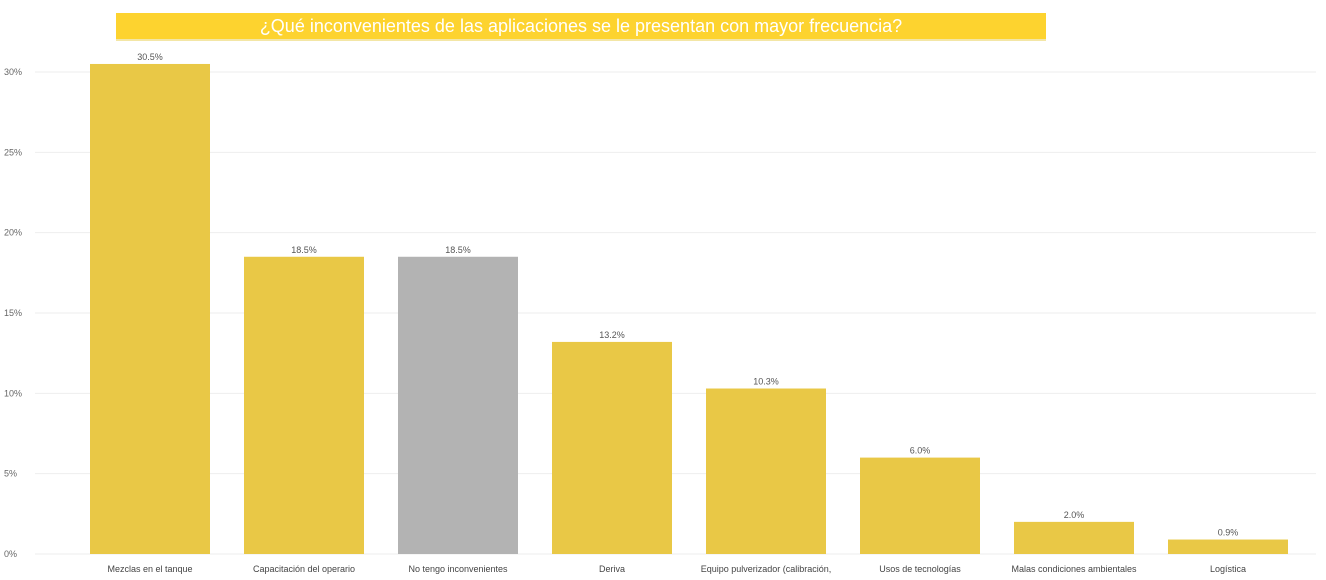 This screenshot has height=580, width=1326. Describe the element at coordinates (1228, 569) in the screenshot. I see `x-tick-label: Logística` at that location.